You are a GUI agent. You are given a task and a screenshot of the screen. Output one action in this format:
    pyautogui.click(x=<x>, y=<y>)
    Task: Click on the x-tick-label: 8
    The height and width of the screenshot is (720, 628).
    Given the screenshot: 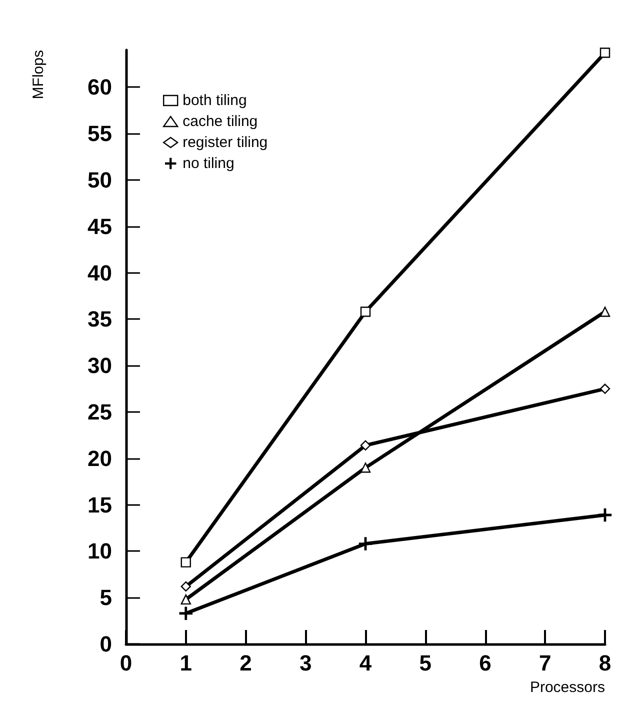 What is the action you would take?
    pyautogui.click(x=605, y=663)
    